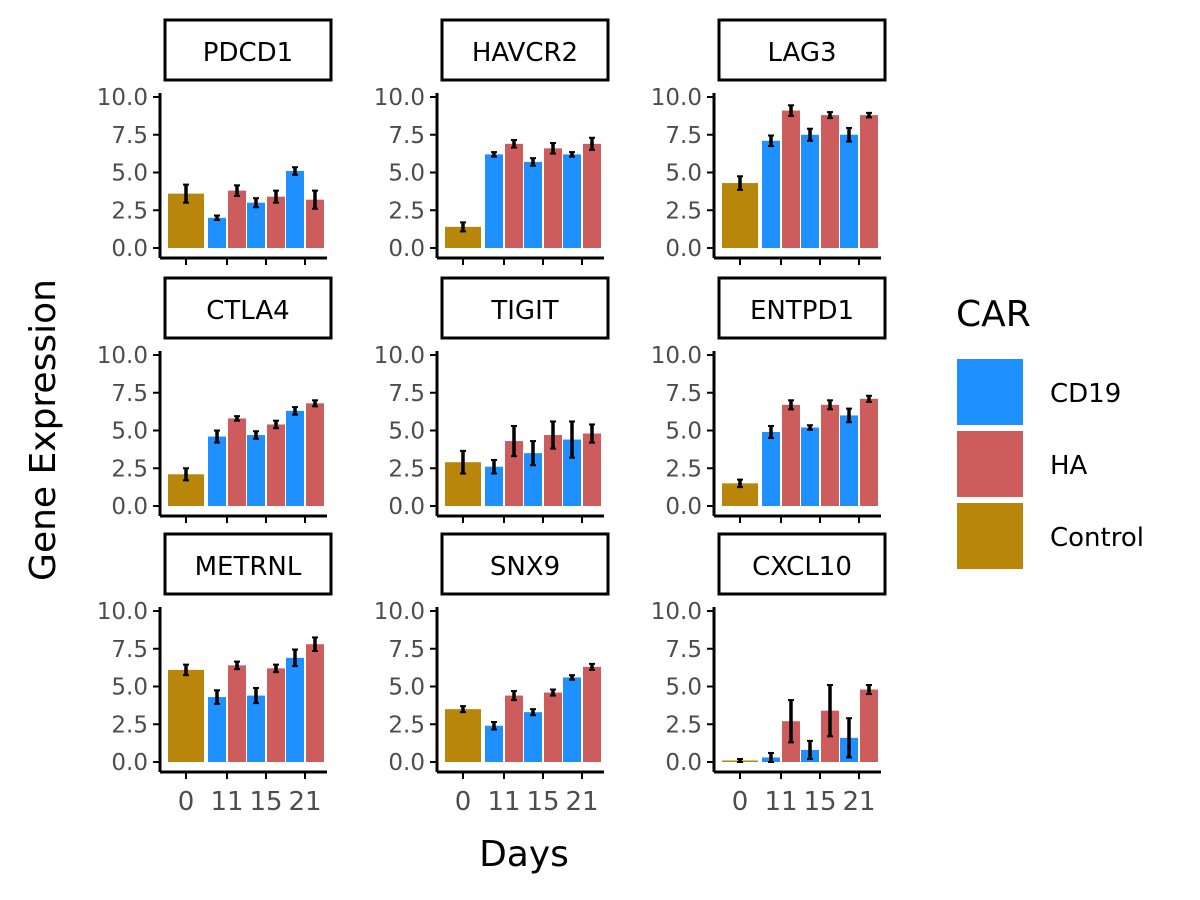 The height and width of the screenshot is (900, 1200). I want to click on panel-title: CXCL10, so click(802, 567).